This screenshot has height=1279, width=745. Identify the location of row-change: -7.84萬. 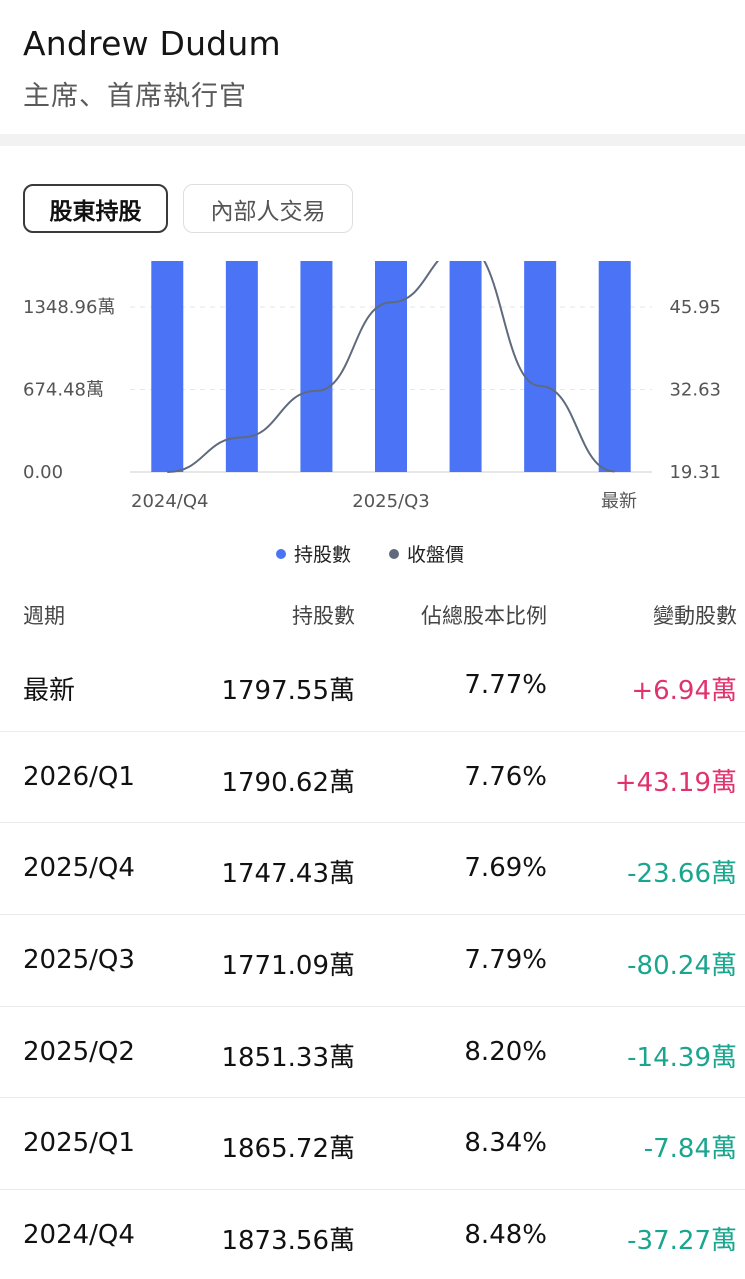
(690, 1149).